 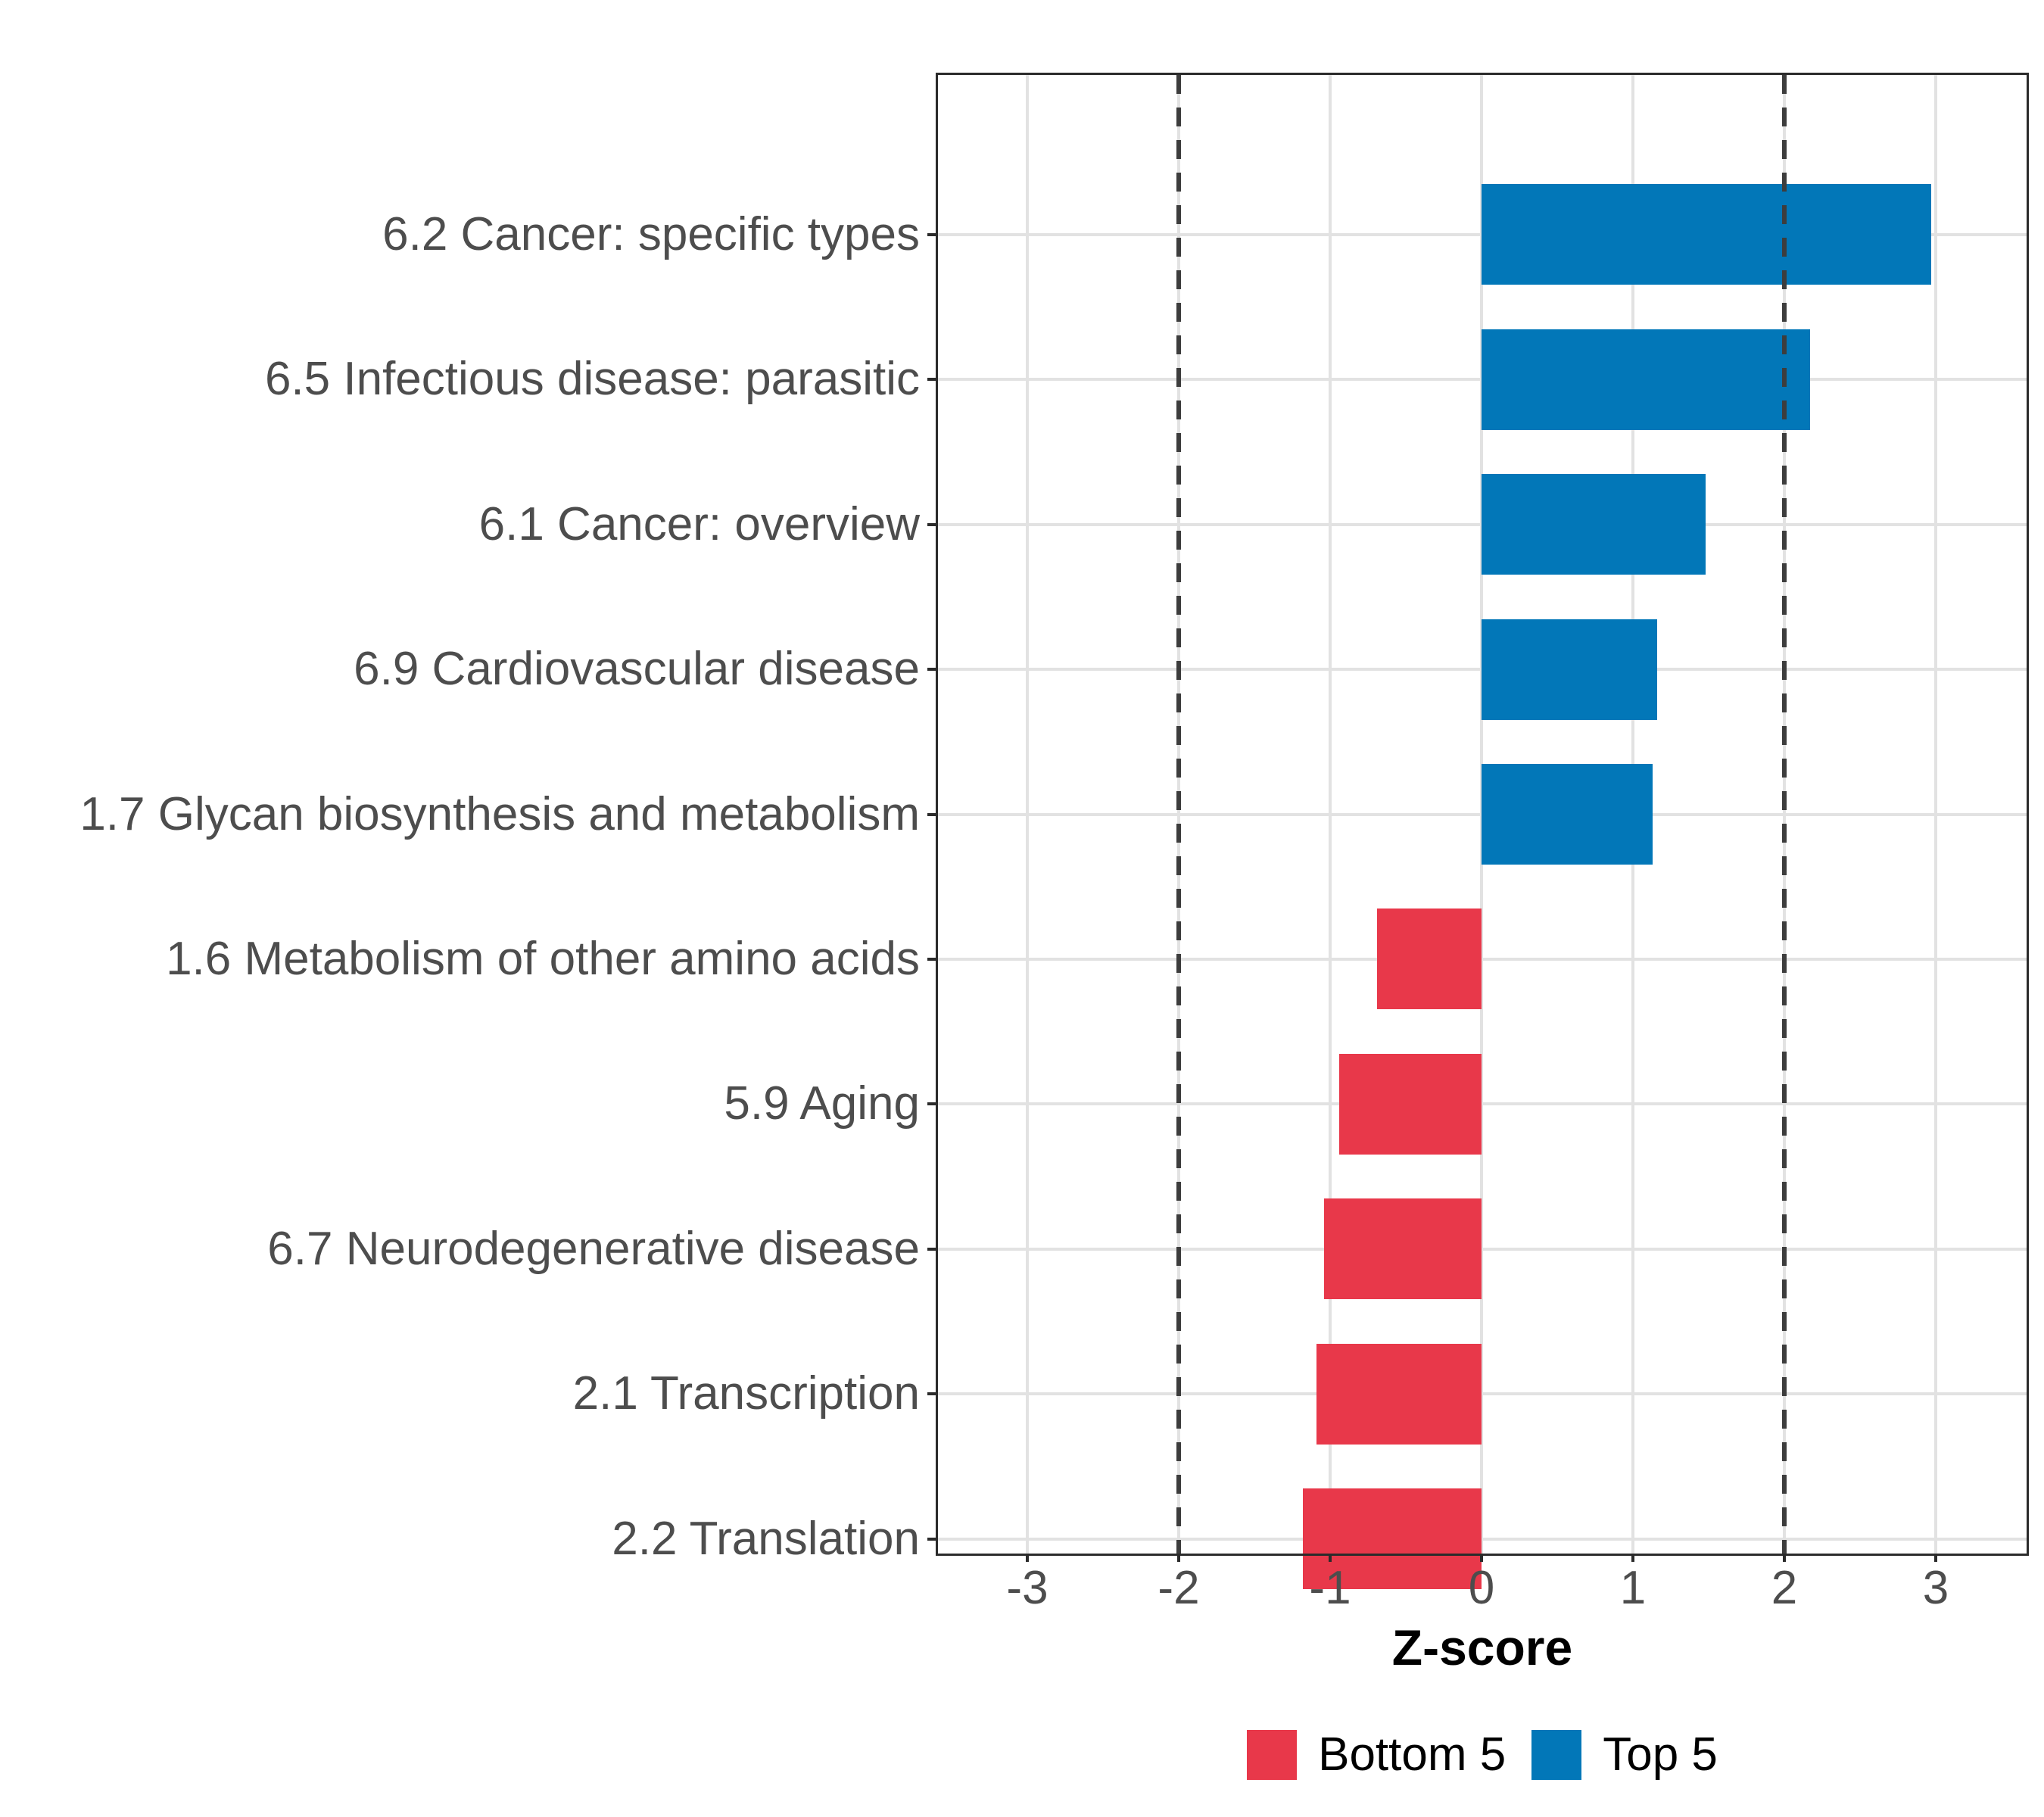 What do you see at coordinates (1784, 1588) in the screenshot?
I see `x-axis-tick-label: 2` at bounding box center [1784, 1588].